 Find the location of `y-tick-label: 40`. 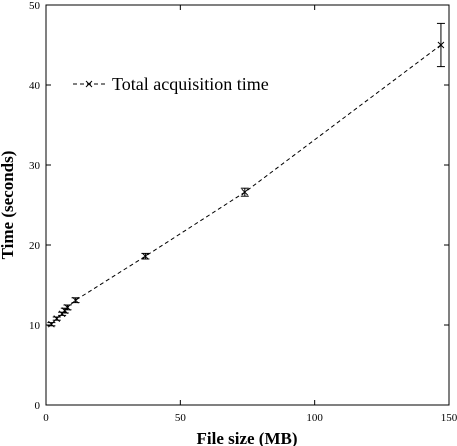

y-tick-label: 40 is located at coordinates (35, 86).